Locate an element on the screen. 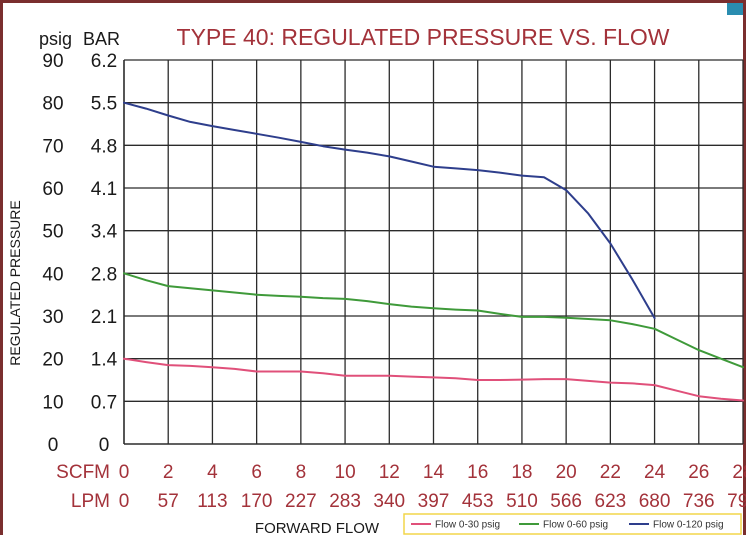 The width and height of the screenshot is (746, 538). y-tick-bar: 5.5 is located at coordinates (104, 104).